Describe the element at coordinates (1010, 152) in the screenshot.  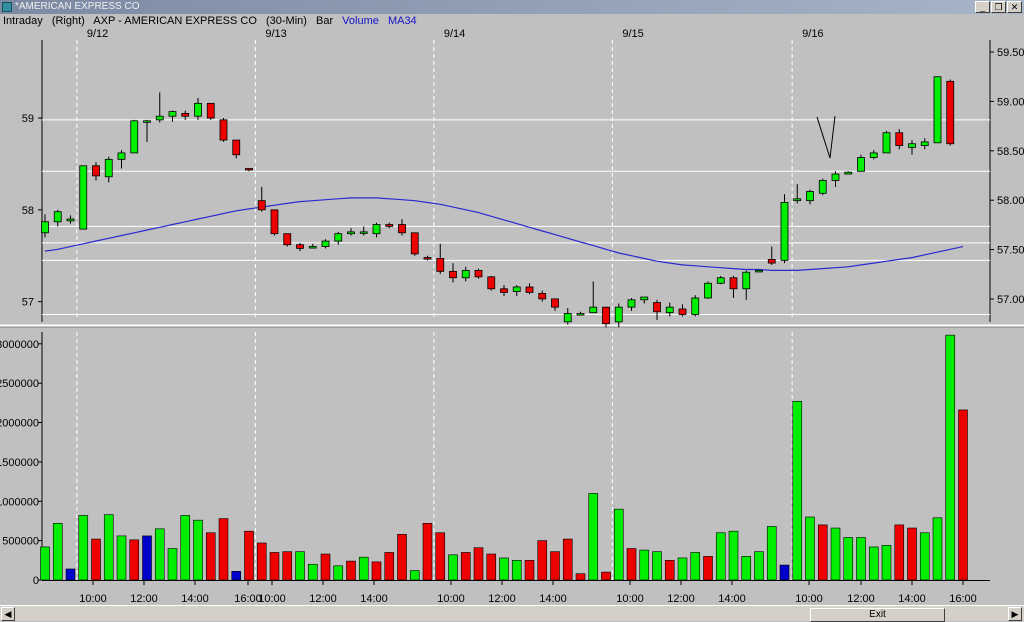
I see `right-tick-label: 58.50` at that location.